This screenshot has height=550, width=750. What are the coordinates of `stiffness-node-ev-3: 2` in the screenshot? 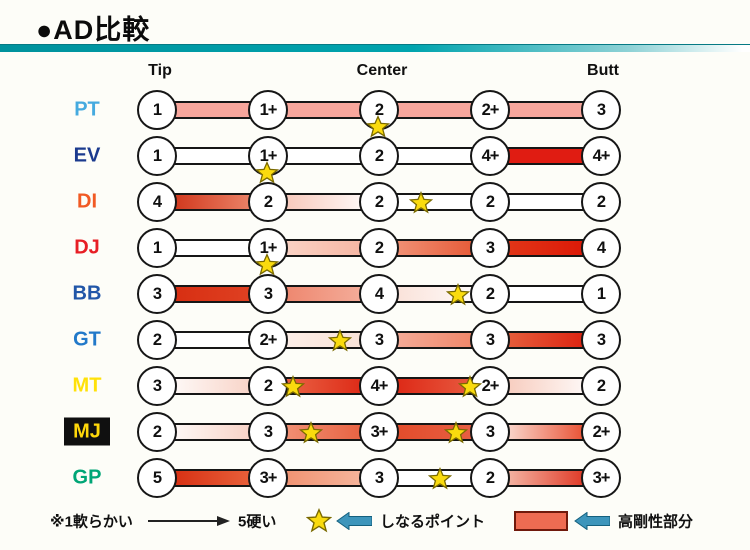 It's located at (379, 156).